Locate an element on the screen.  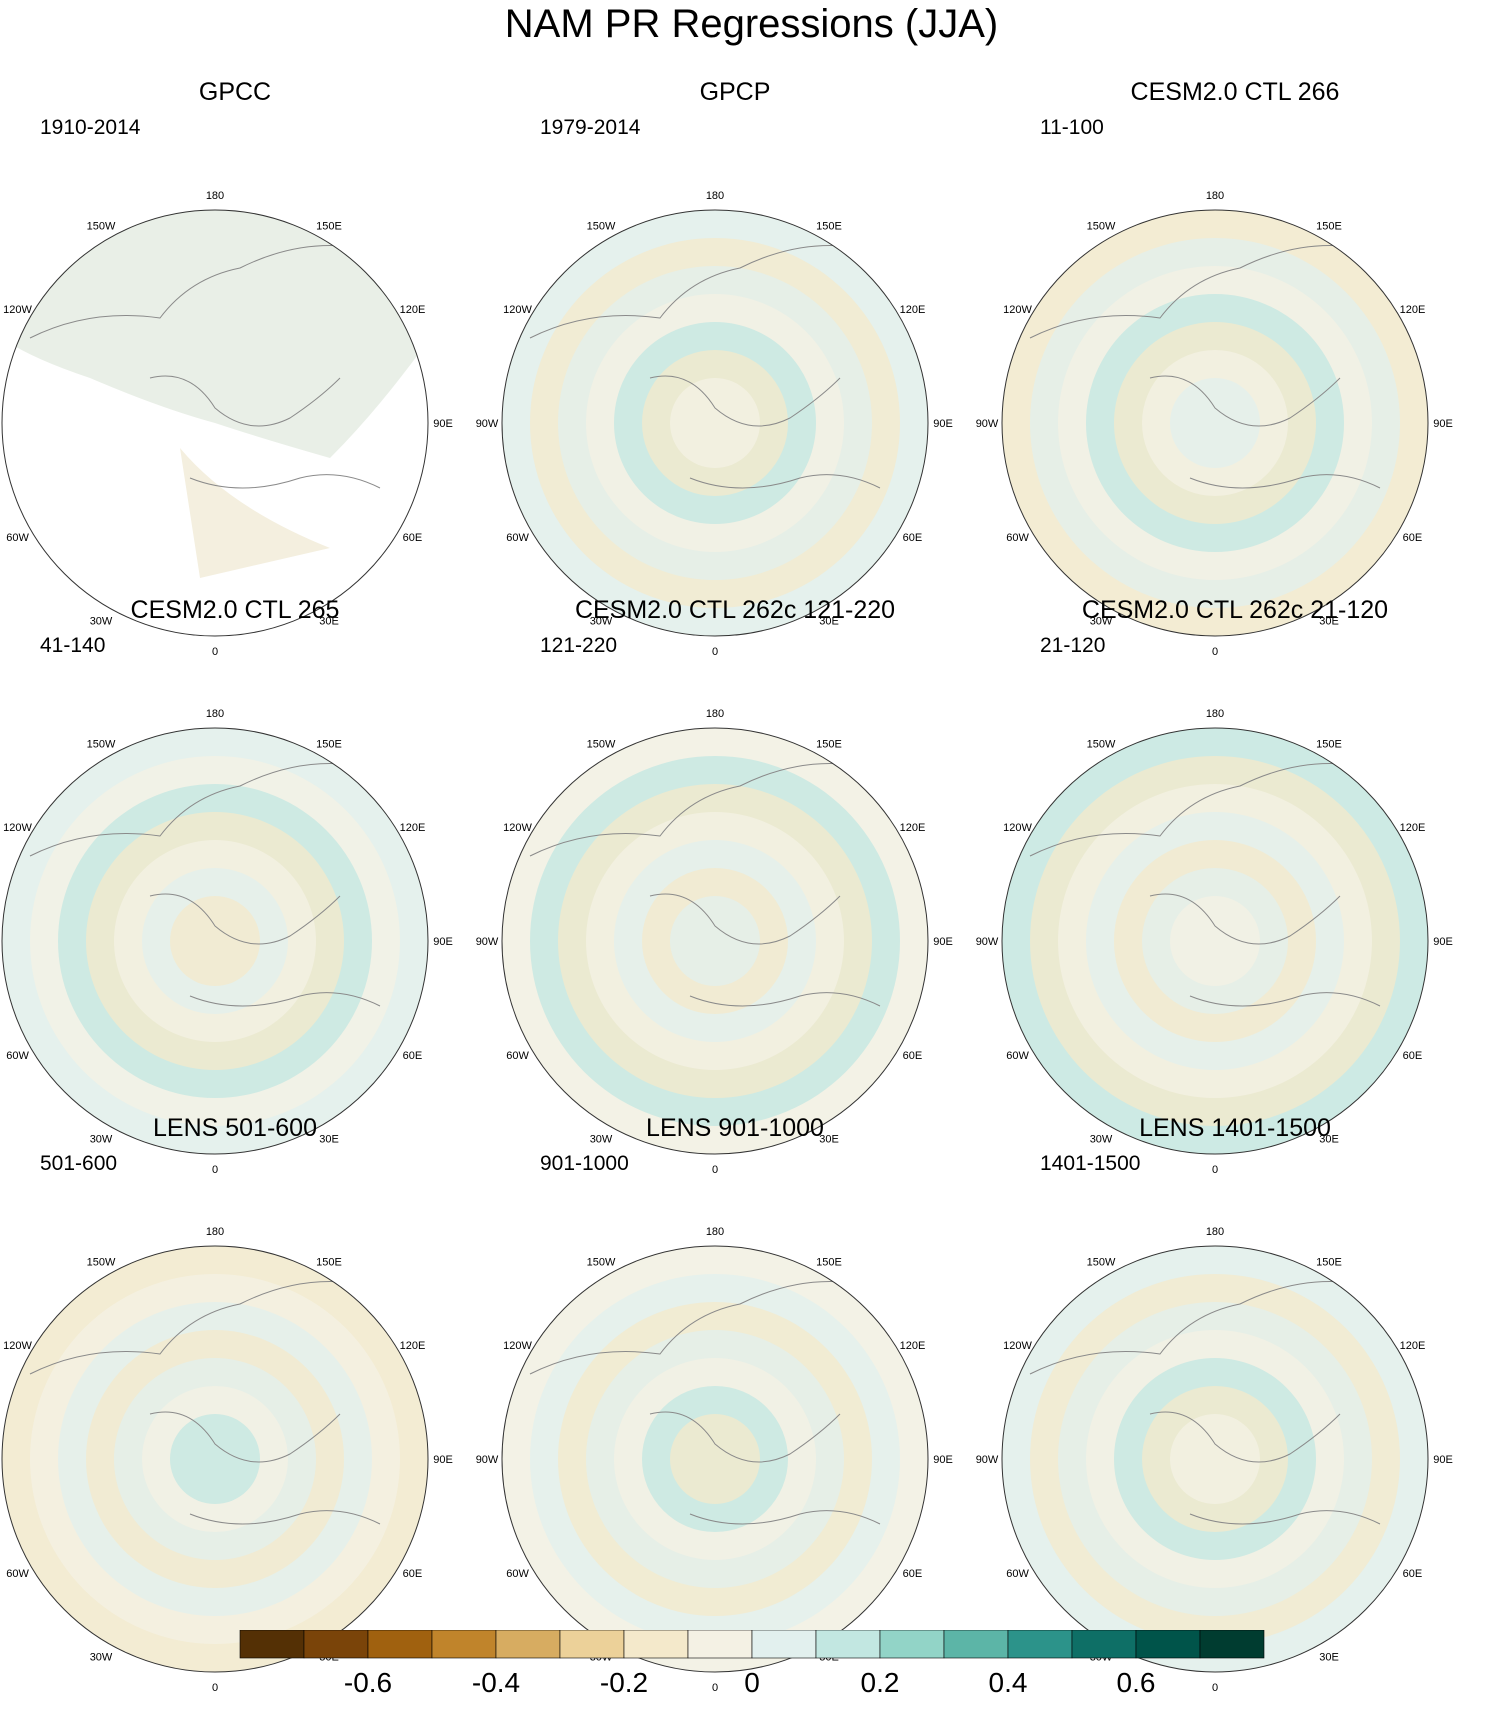
colorbar-tick-label: -0.6 is located at coordinates (368, 1682).